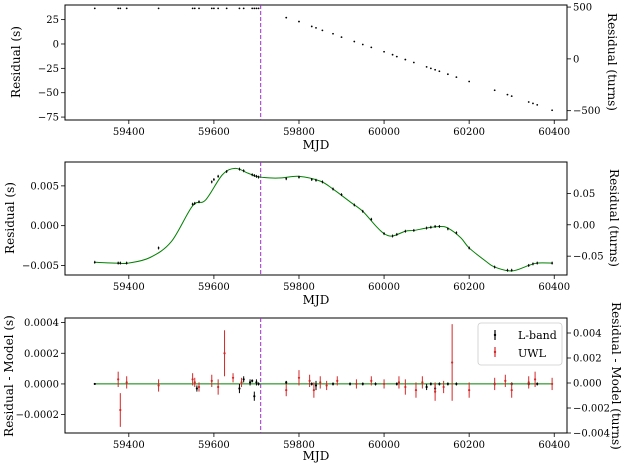 The height and width of the screenshot is (466, 623). What do you see at coordinates (612, 62) in the screenshot?
I see `panel-1-ylabel-right: Residual (turns)` at bounding box center [612, 62].